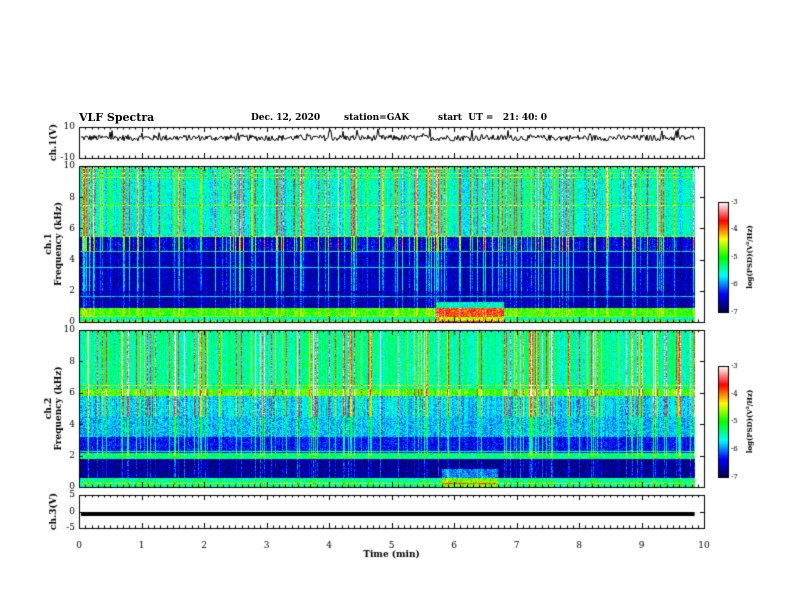 This screenshot has height=612, width=792. Describe the element at coordinates (493, 118) in the screenshot. I see `start-time-label: start UT = 21: 40: 0` at that location.